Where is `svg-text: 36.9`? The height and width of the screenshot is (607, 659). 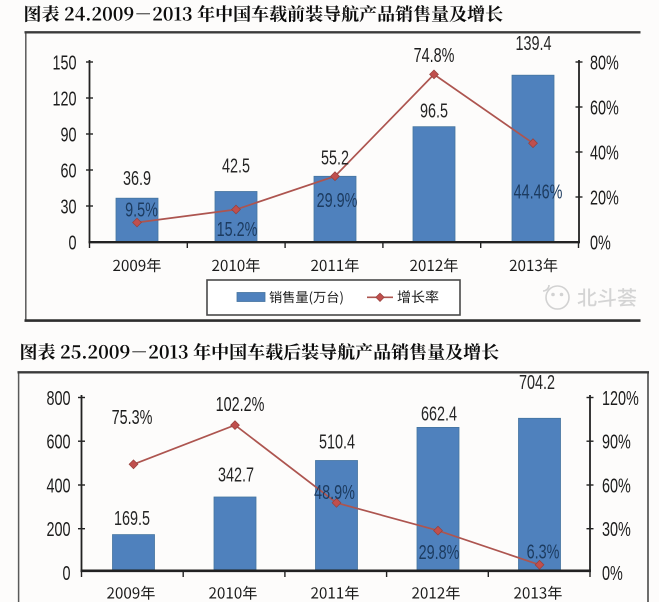
svg-text: 36.9 is located at coordinates (137, 177).